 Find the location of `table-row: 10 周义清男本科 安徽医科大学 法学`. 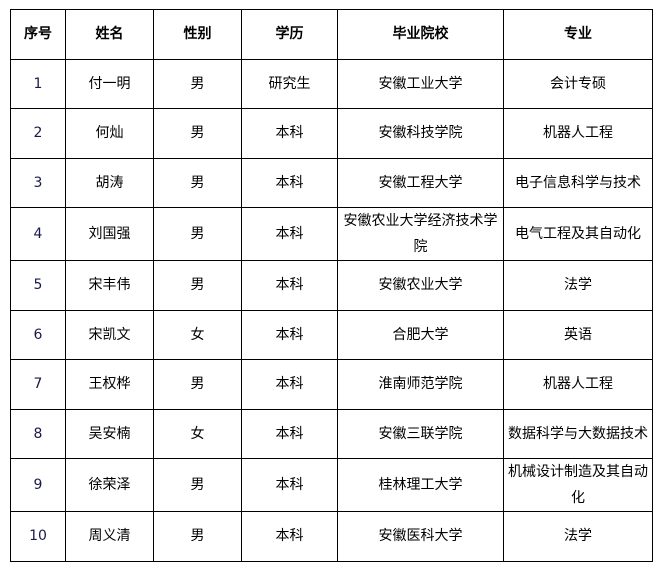

table-row: 10 周义清男本科 安徽医科大学 法学 is located at coordinates (331, 536).